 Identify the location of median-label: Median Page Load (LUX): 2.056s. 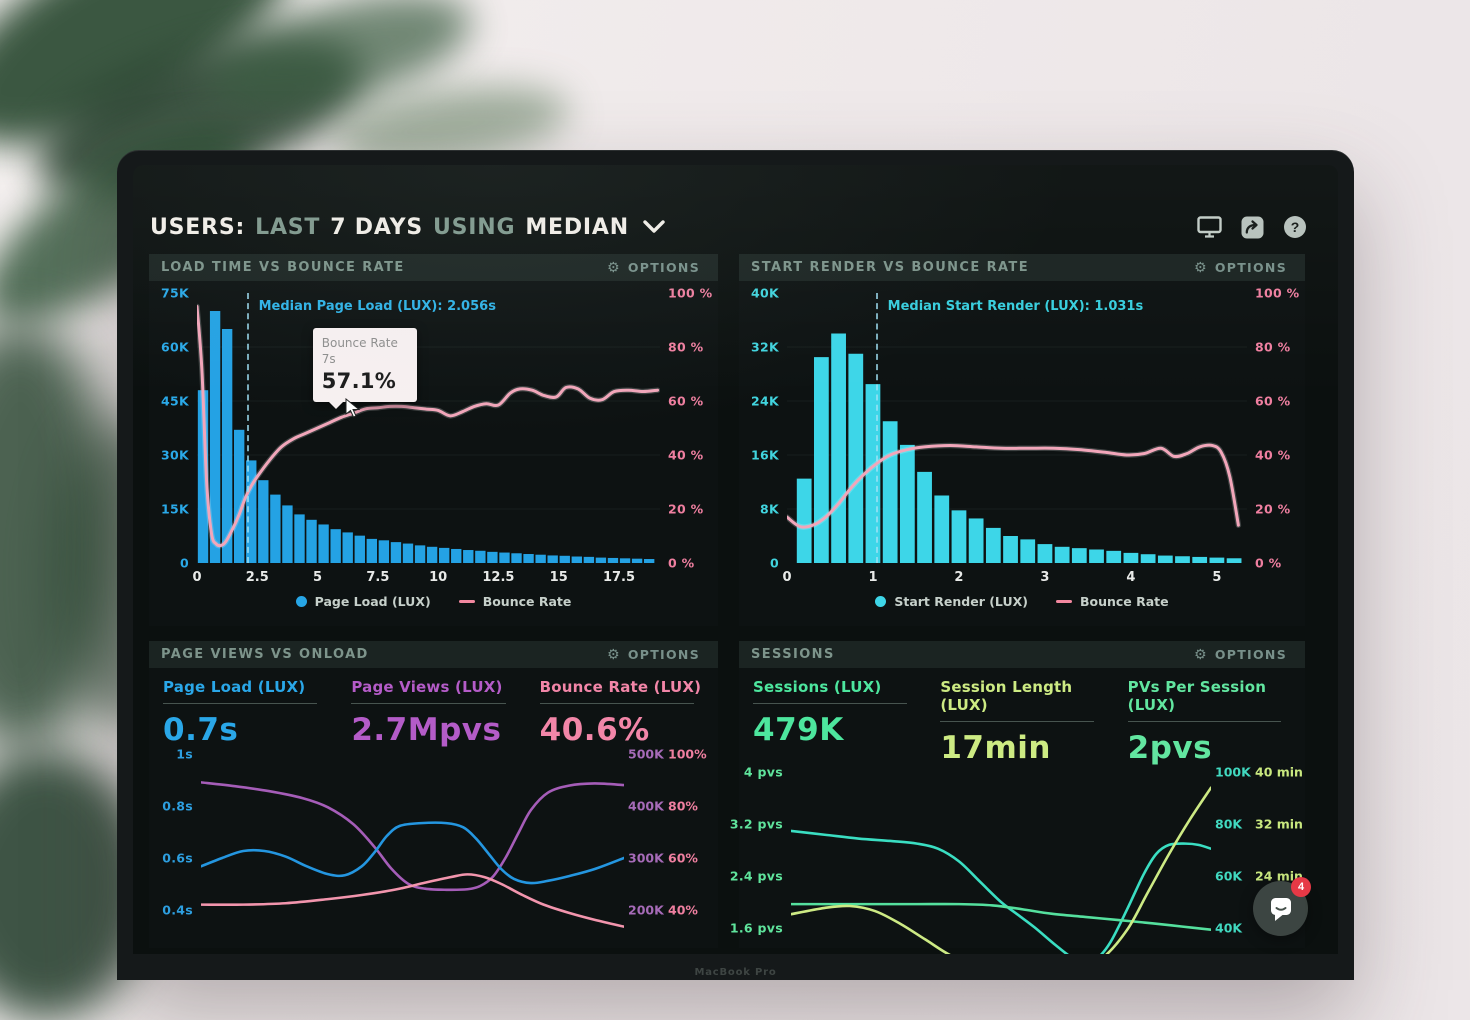
(377, 306).